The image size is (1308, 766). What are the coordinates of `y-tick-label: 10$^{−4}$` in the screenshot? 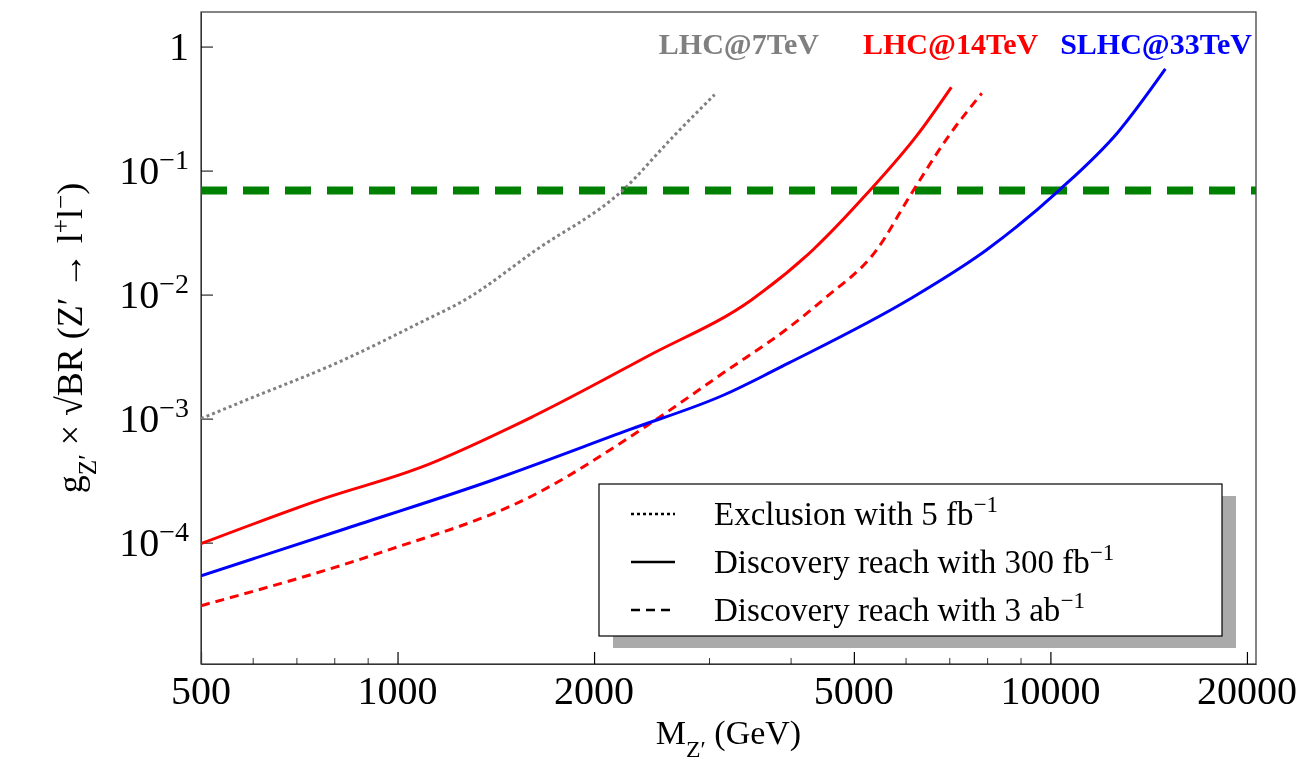 It's located at (154, 540).